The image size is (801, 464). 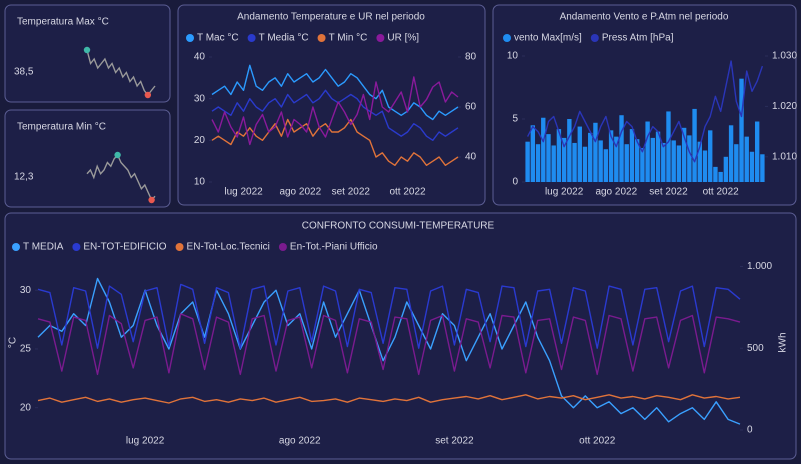 What do you see at coordinates (87, 158) in the screenshot?
I see `card-panel` at bounding box center [87, 158].